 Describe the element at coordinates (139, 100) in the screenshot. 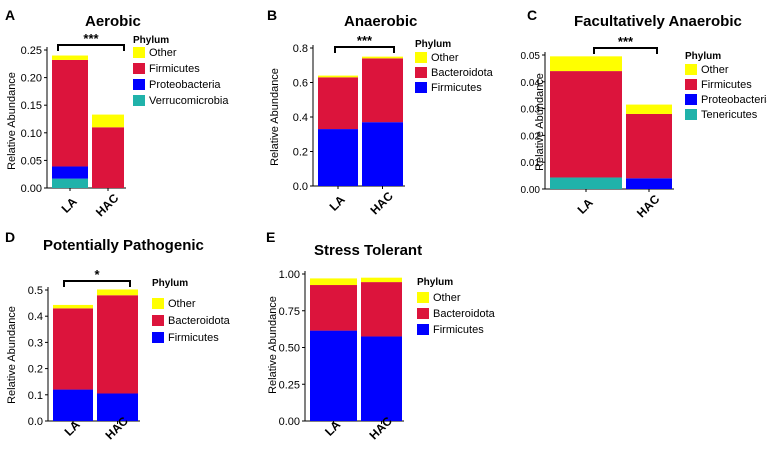

I see `legend-swatch-verrucomicrobia` at that location.